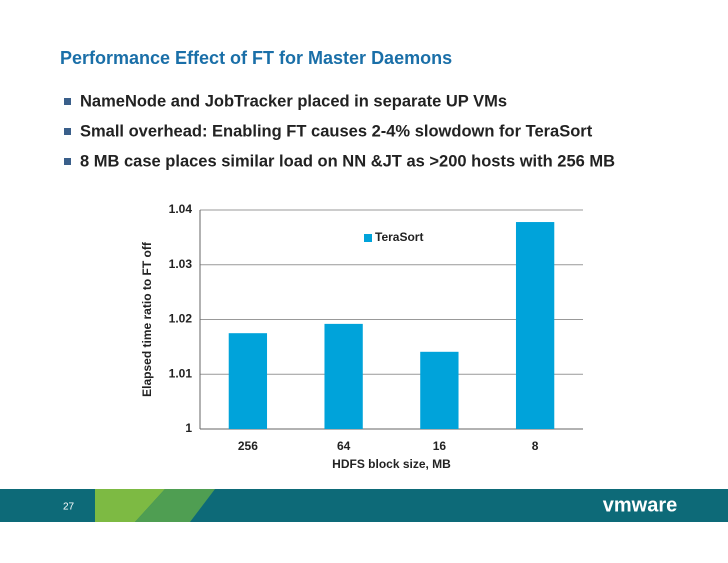 The image size is (728, 563). What do you see at coordinates (344, 446) in the screenshot?
I see `x-tick-label: 64` at bounding box center [344, 446].